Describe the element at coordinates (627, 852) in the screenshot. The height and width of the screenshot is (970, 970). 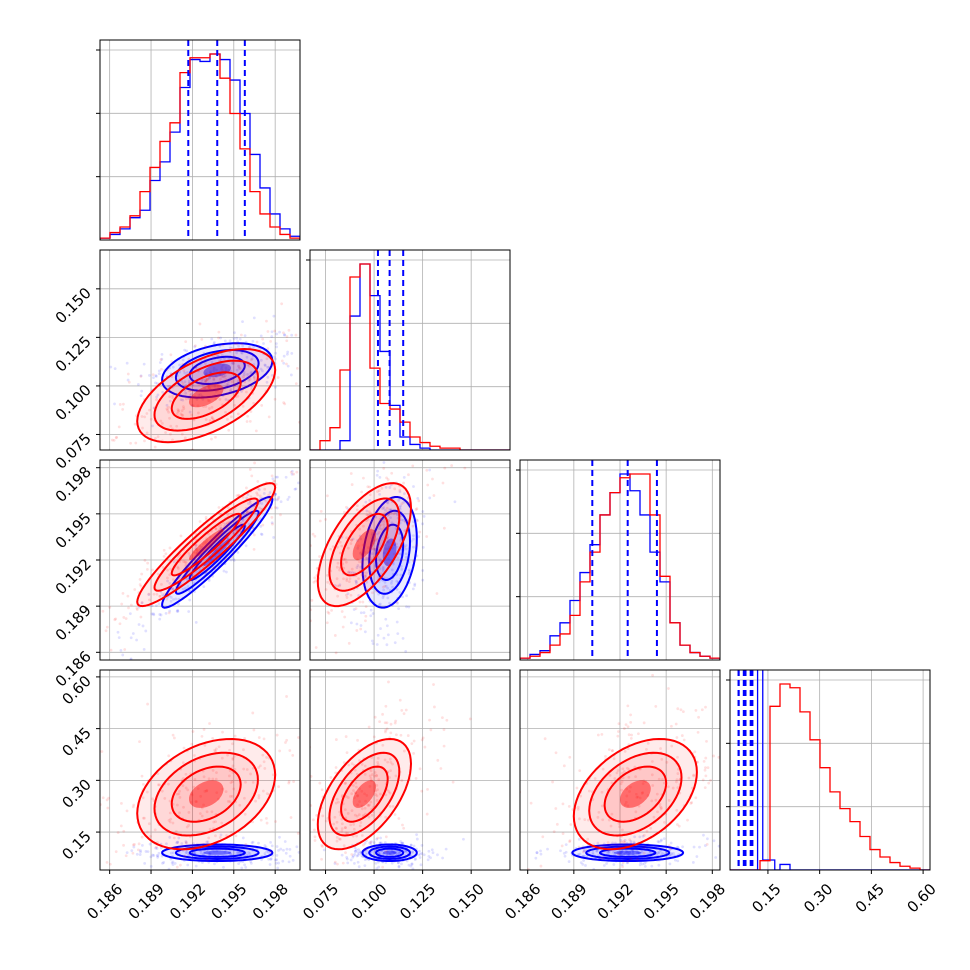
I see `blue-density-core` at that location.